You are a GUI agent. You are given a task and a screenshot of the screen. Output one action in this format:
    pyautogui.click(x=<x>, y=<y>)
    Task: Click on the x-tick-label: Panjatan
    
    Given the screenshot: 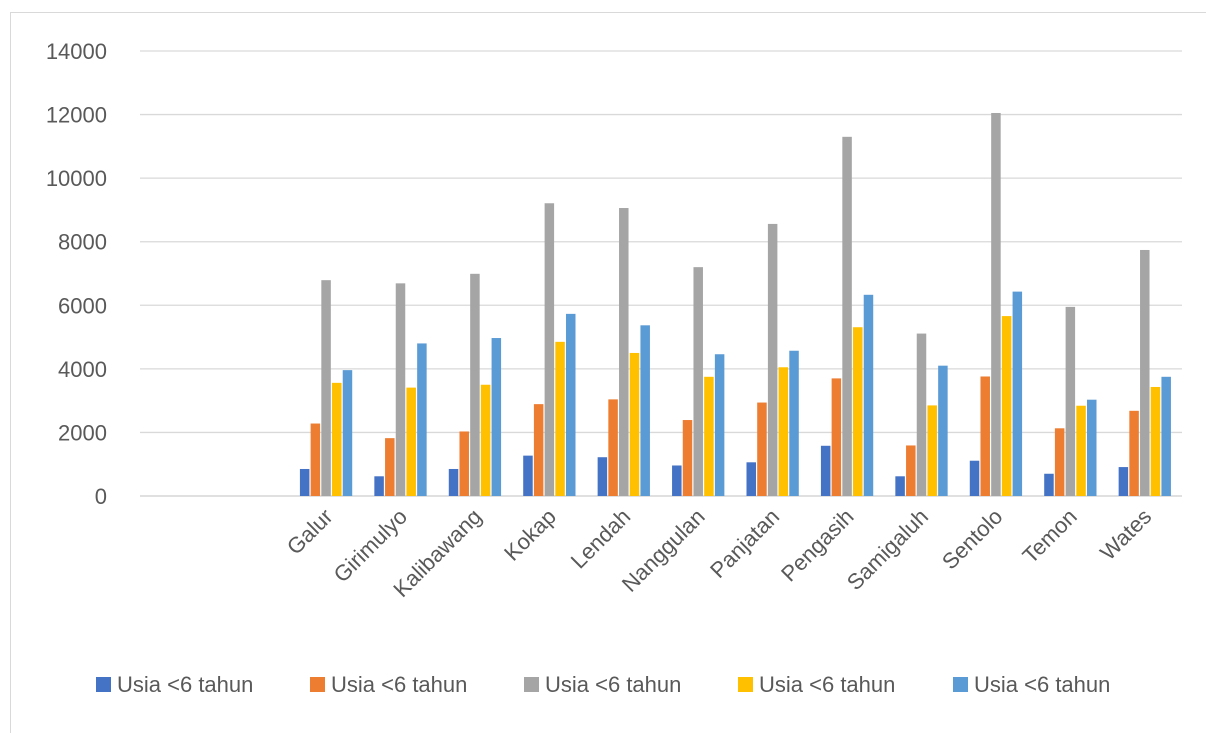 What is the action you would take?
    pyautogui.click(x=744, y=543)
    